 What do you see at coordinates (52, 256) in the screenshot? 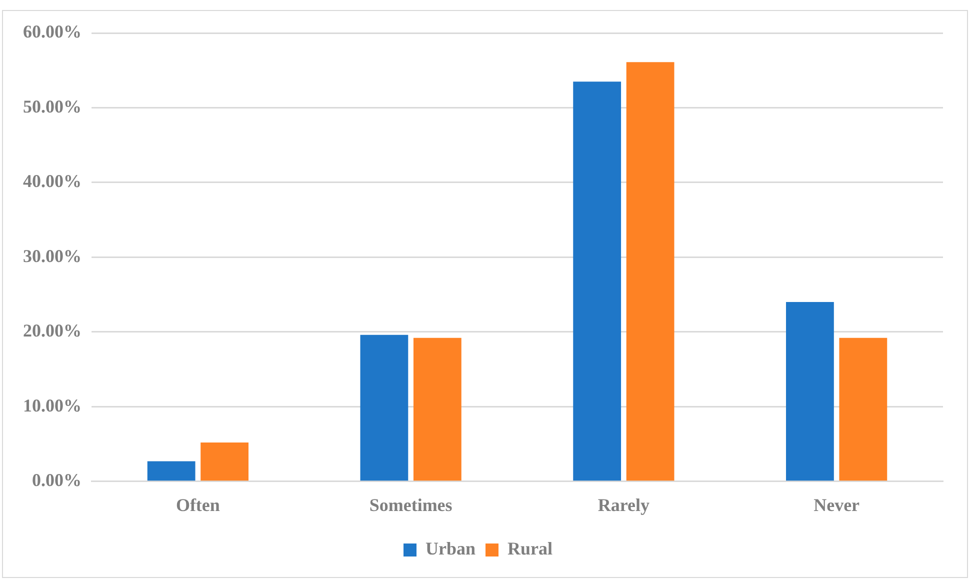
I see `y-tick-label: 30.00%` at bounding box center [52, 256].